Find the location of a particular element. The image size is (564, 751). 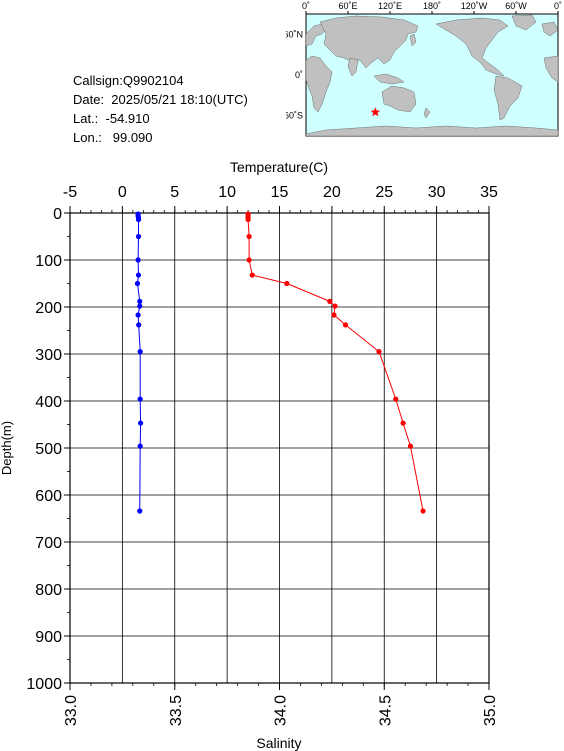

depth-tick-label: 900 is located at coordinates (48, 637).